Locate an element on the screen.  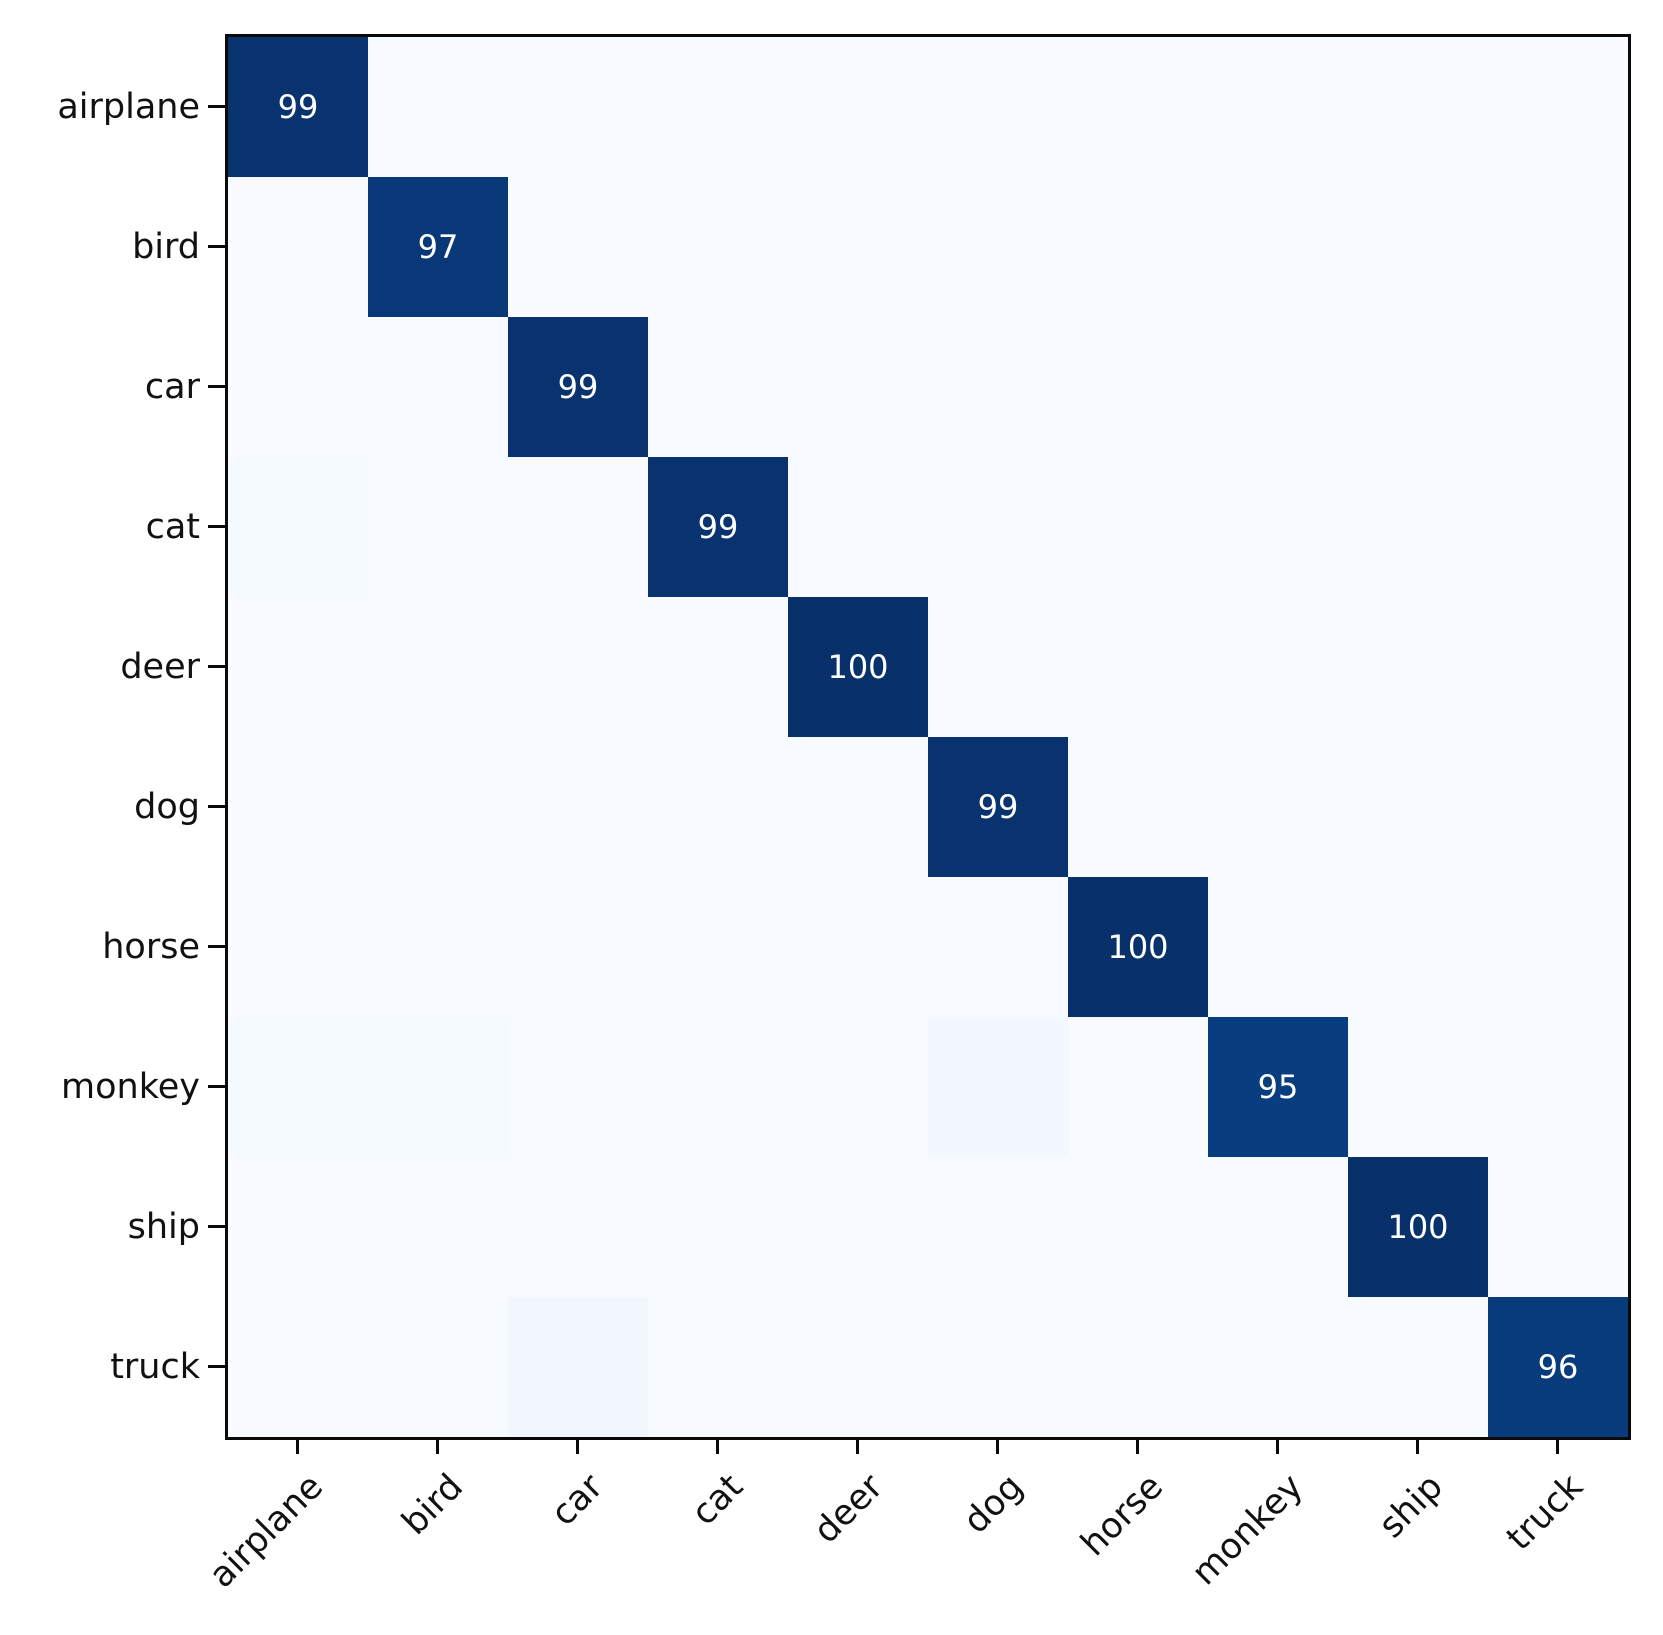
heatmap-cell-bird-airplane is located at coordinates (298, 247).